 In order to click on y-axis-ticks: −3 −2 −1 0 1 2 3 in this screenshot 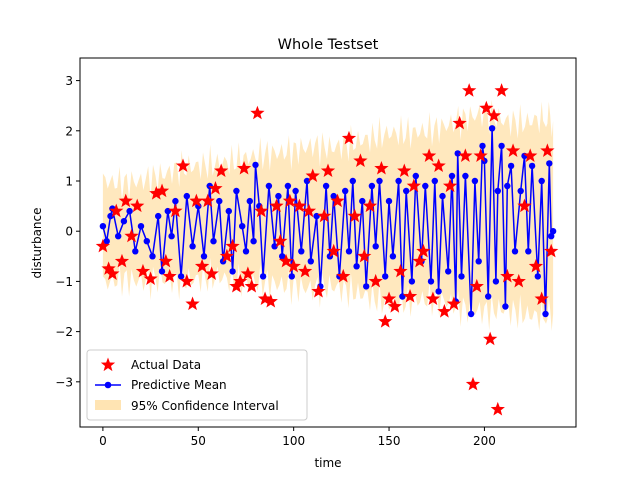, I will do `click(67, 231)`.